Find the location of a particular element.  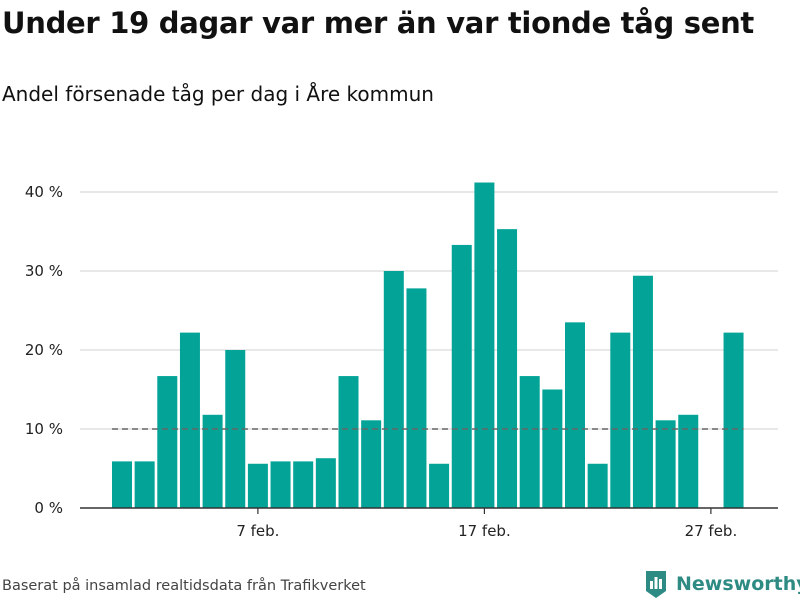

y-axis-ticks: 0 % 10 % 20 % 30 % 40 % is located at coordinates (44, 350).